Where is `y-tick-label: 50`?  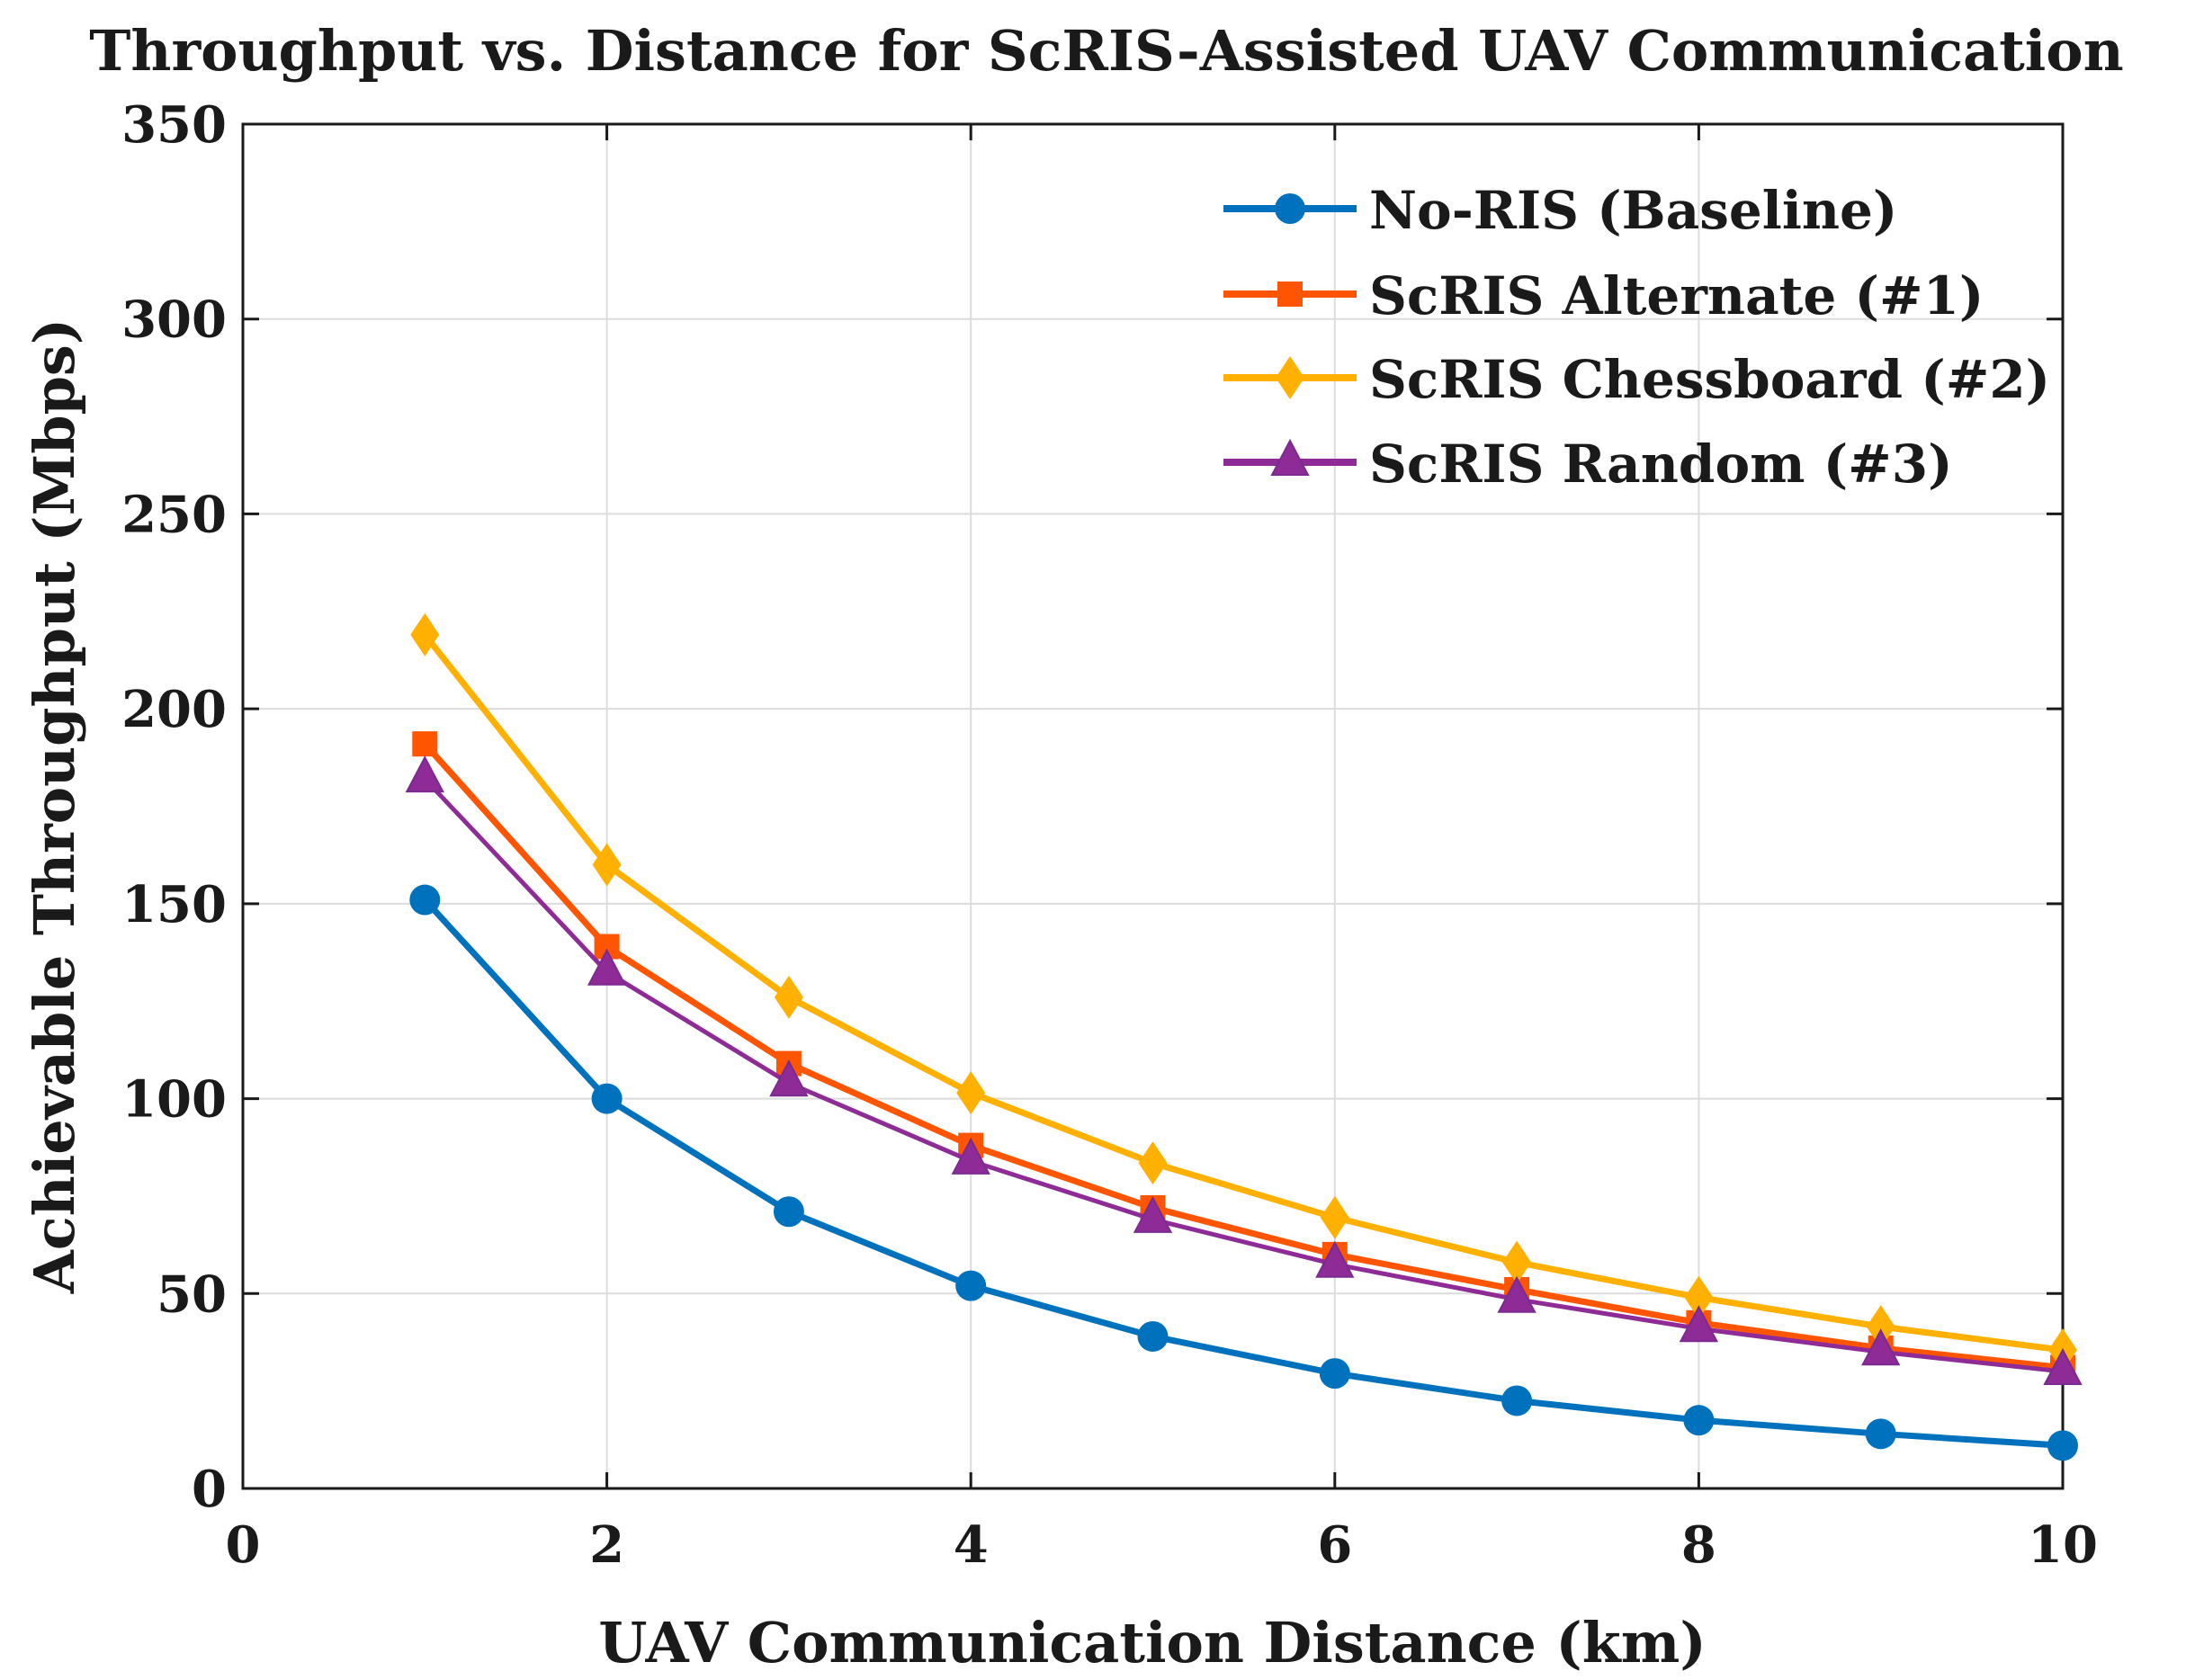 y-tick-label: 50 is located at coordinates (192, 1294).